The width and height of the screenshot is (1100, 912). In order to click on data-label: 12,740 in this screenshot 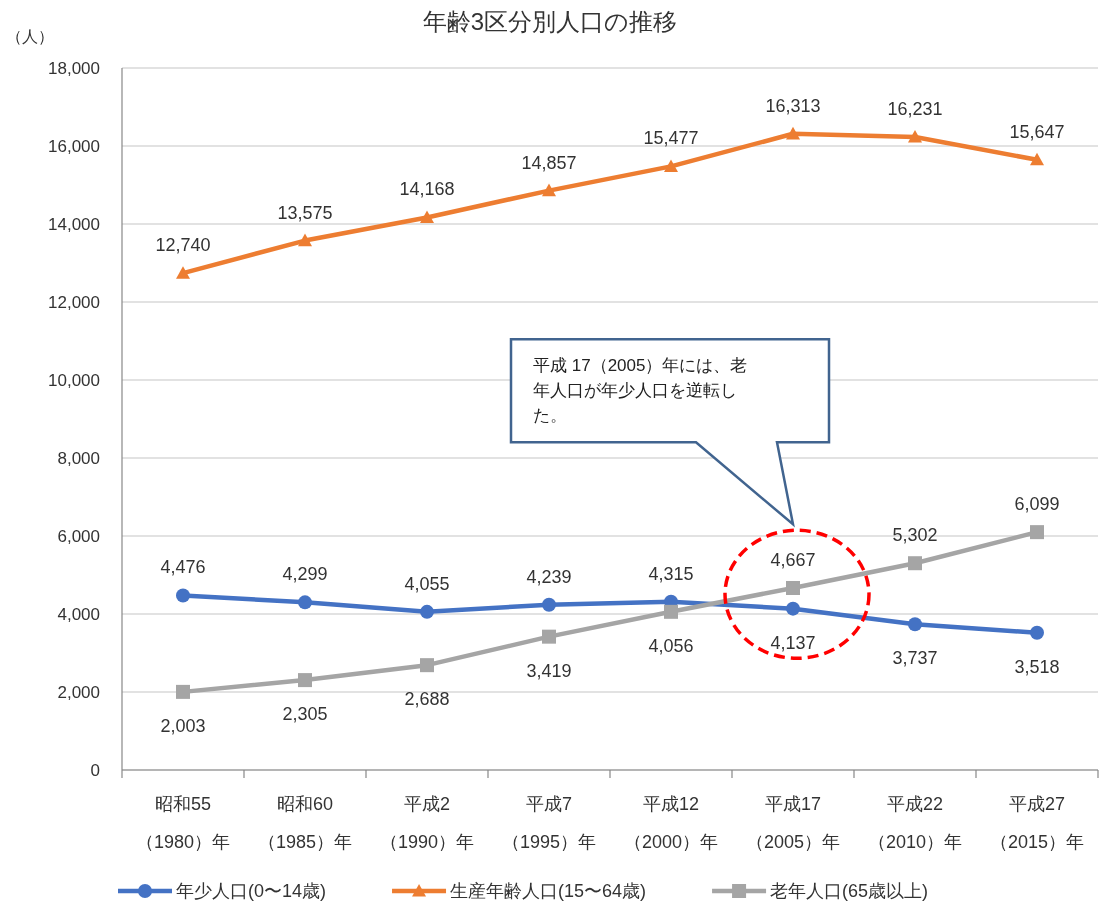, I will do `click(183, 245)`.